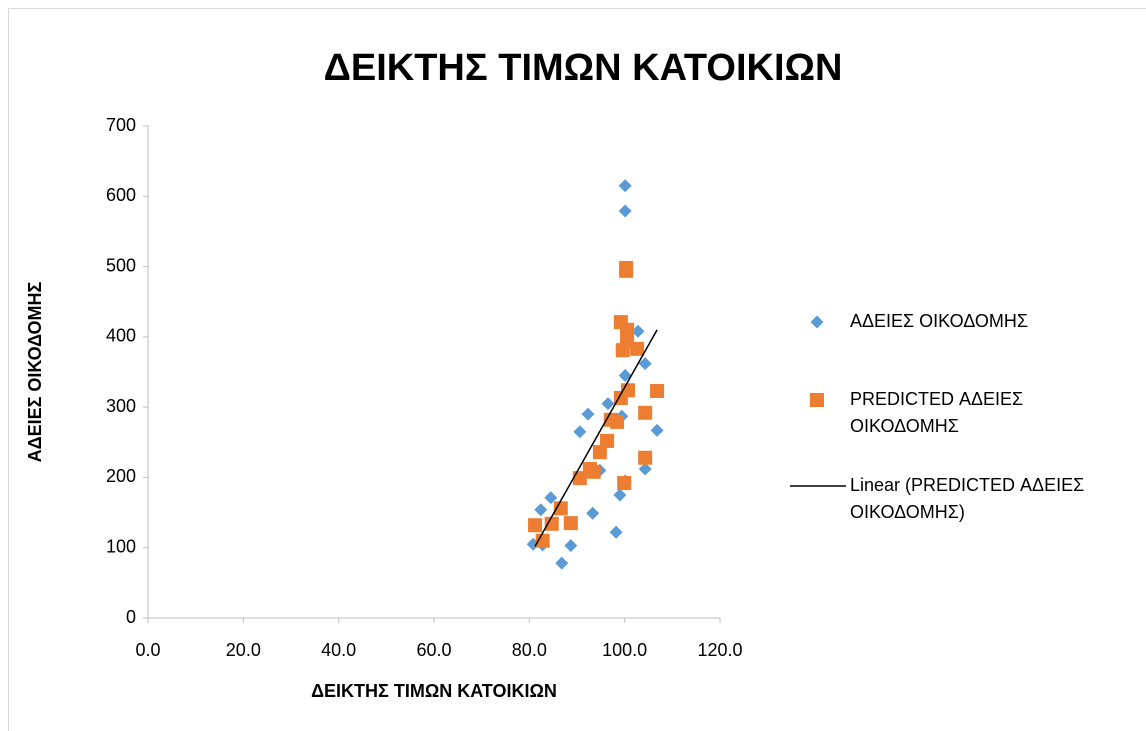 The height and width of the screenshot is (731, 1146). Describe the element at coordinates (121, 265) in the screenshot. I see `y-tick-label: 500` at that location.